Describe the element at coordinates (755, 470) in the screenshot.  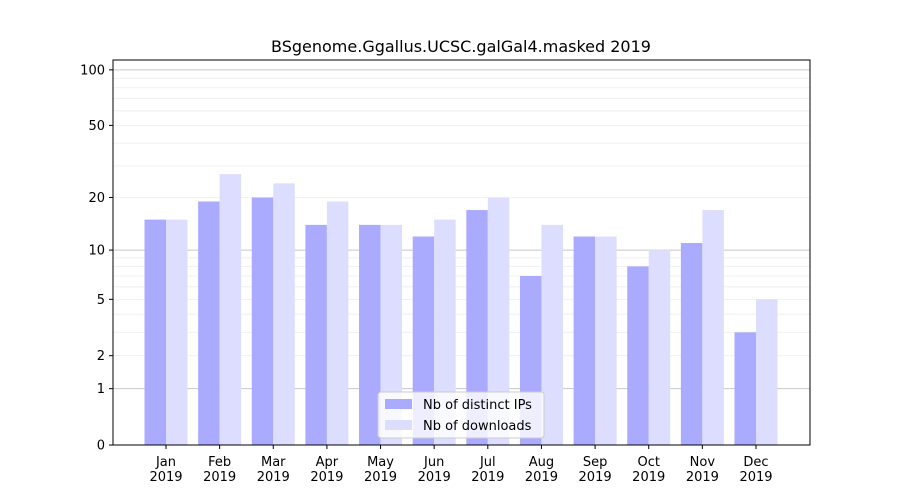
I see `x-tick-label: Dec 2019` at that location.